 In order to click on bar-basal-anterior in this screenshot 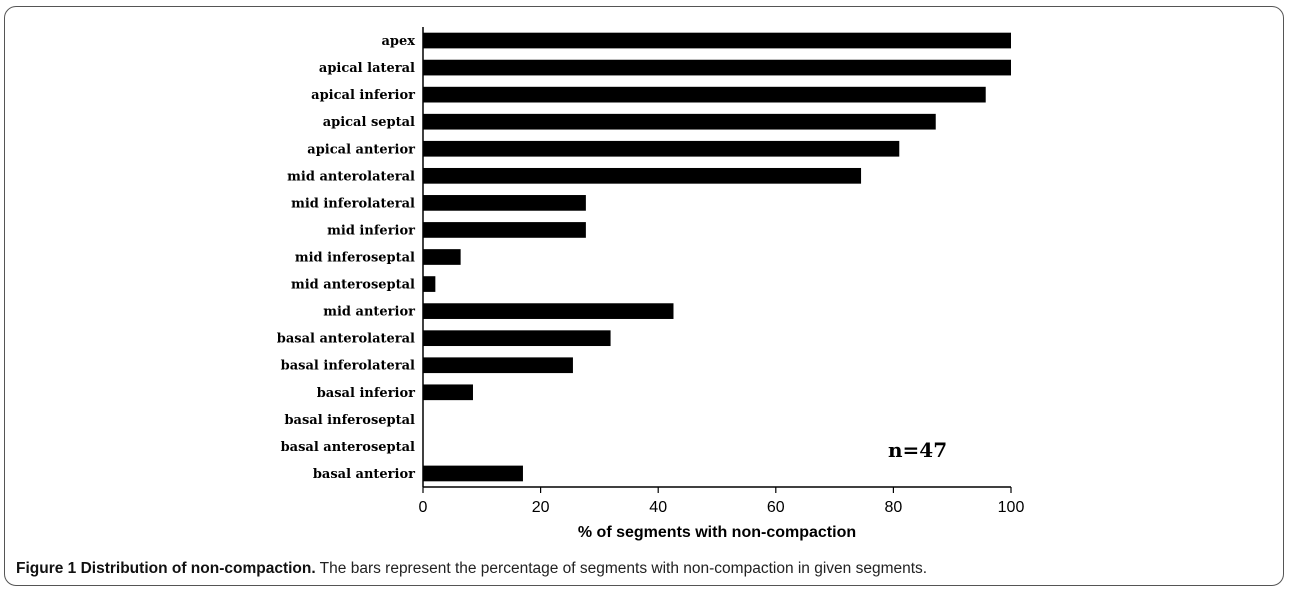, I will do `click(473, 473)`.